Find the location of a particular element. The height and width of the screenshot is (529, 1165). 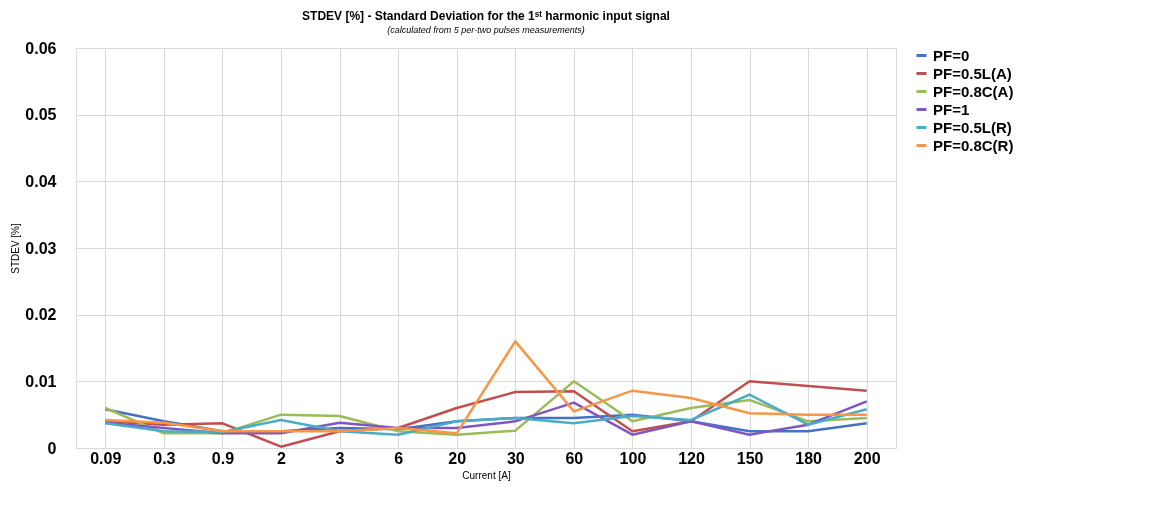

y-tick-label: 0.05 is located at coordinates (41, 115).